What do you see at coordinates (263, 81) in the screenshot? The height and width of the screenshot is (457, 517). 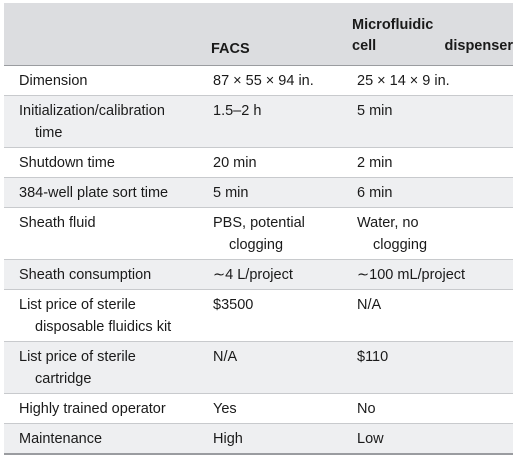 I see `row-facs-value-line: 87 × 55 × 94 in.` at bounding box center [263, 81].